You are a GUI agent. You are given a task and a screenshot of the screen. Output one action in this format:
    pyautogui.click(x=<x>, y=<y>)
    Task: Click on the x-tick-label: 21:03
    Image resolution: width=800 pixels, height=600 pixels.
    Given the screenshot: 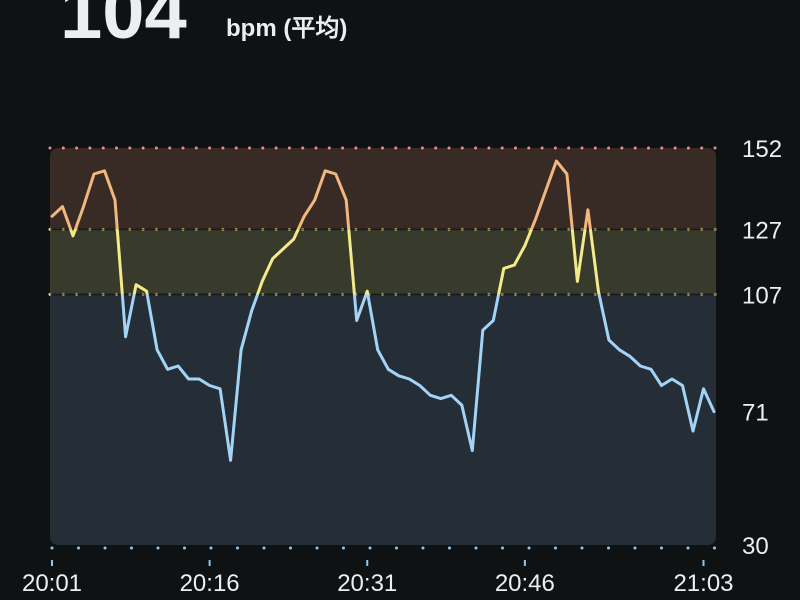 What is the action you would take?
    pyautogui.click(x=703, y=583)
    